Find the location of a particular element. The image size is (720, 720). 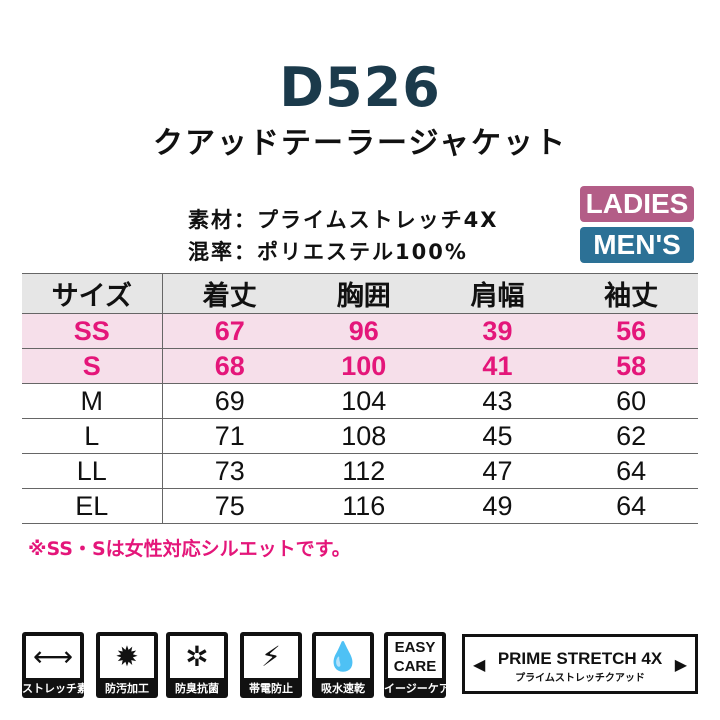

antibacterial-icon: ✲ is located at coordinates (197, 657).